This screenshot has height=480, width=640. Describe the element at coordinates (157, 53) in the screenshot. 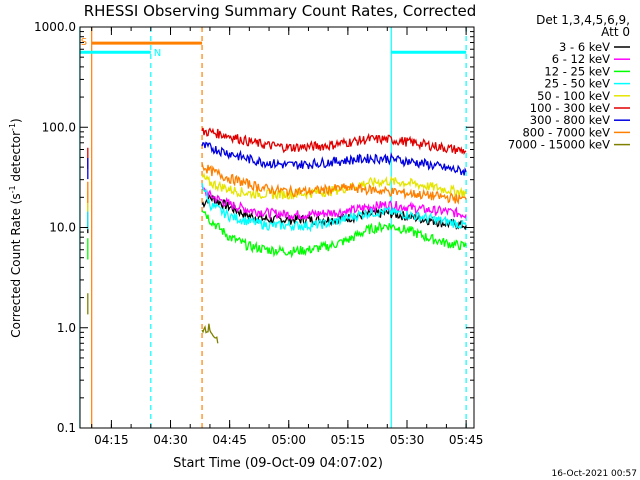

I see `interval-label: N` at that location.